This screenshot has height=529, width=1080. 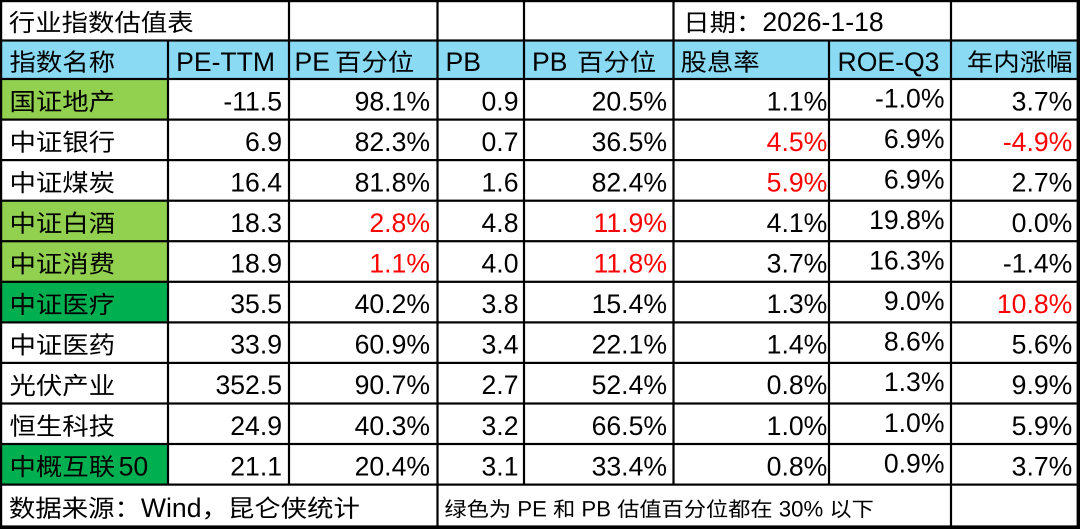 I want to click on svg-text: 2.7%, so click(x=1042, y=182).